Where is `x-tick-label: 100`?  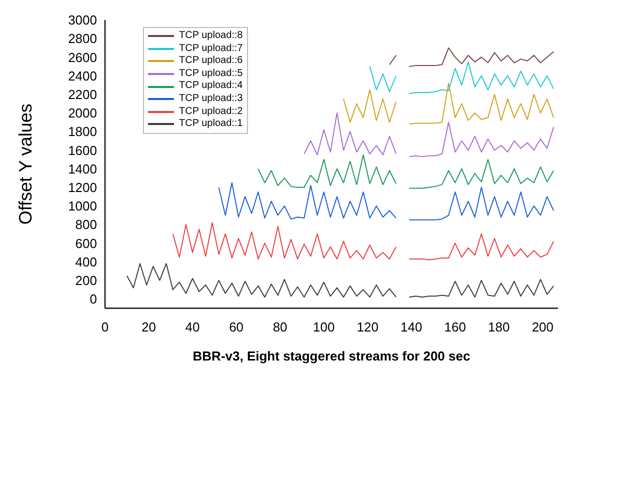 x-tick-label: 100 is located at coordinates (323, 326).